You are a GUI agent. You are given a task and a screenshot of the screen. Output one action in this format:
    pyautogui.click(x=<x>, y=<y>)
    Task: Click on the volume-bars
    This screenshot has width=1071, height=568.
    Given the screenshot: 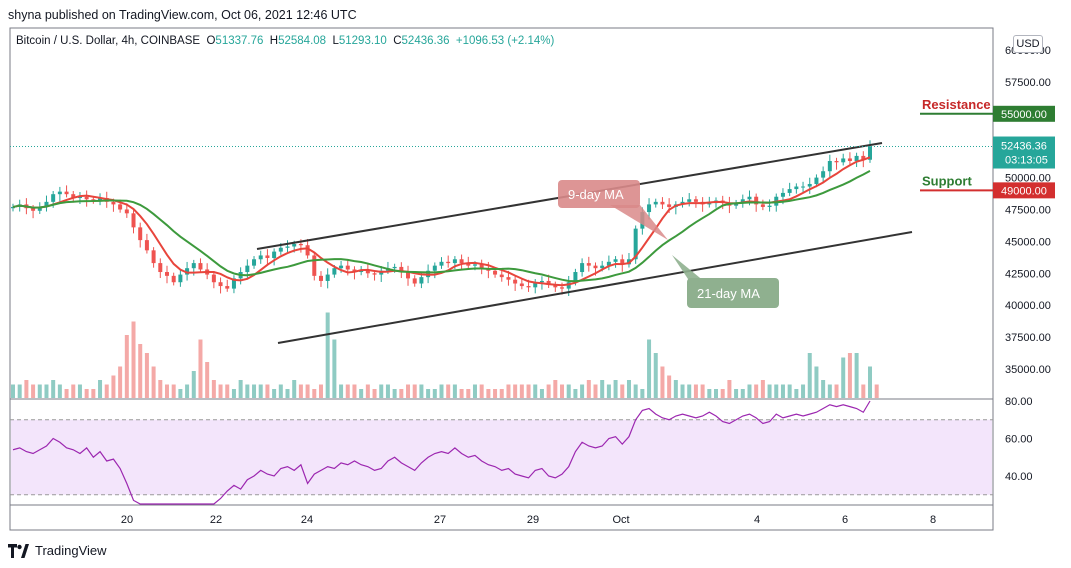 What is the action you would take?
    pyautogui.click(x=445, y=355)
    